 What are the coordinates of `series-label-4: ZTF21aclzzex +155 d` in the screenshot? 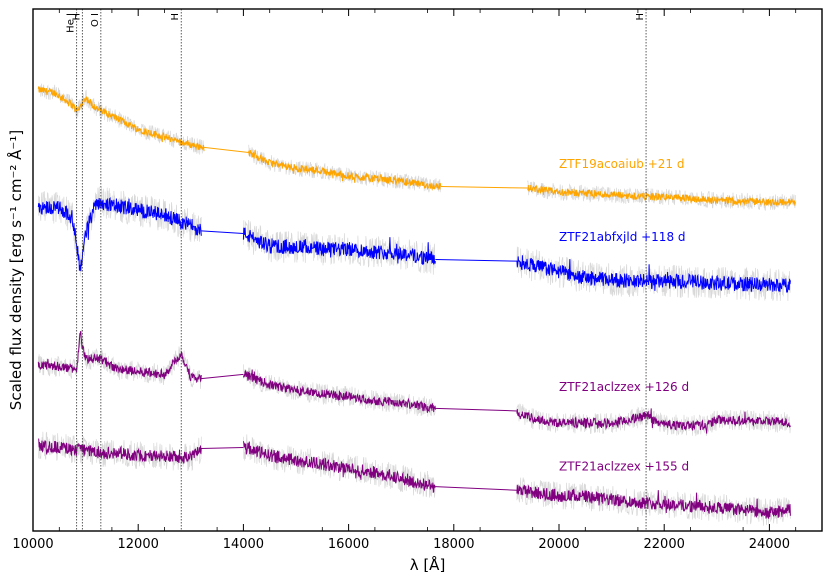 It's located at (624, 466).